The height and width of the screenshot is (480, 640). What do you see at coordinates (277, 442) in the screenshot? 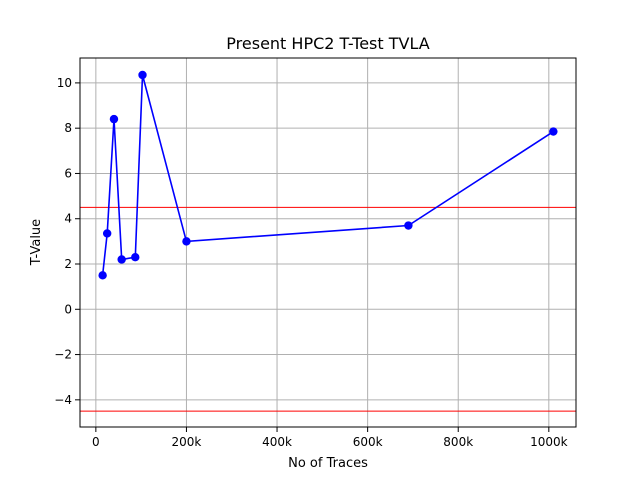
I see `x-tick-label: 400k` at bounding box center [277, 442].